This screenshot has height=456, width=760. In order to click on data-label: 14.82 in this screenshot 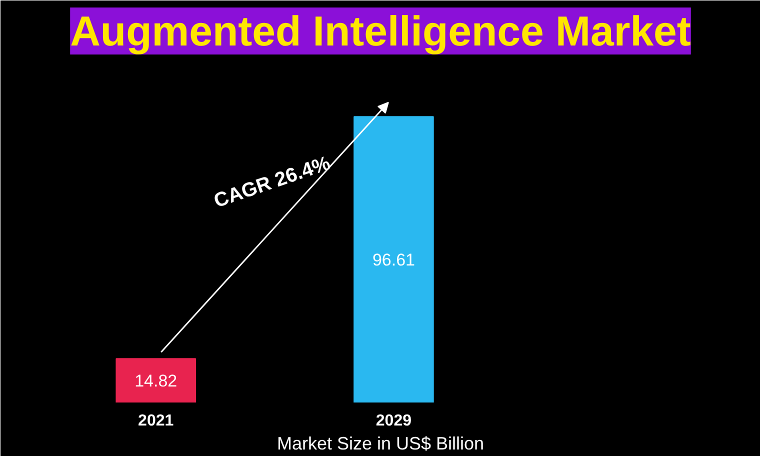, I will do `click(156, 381)`.